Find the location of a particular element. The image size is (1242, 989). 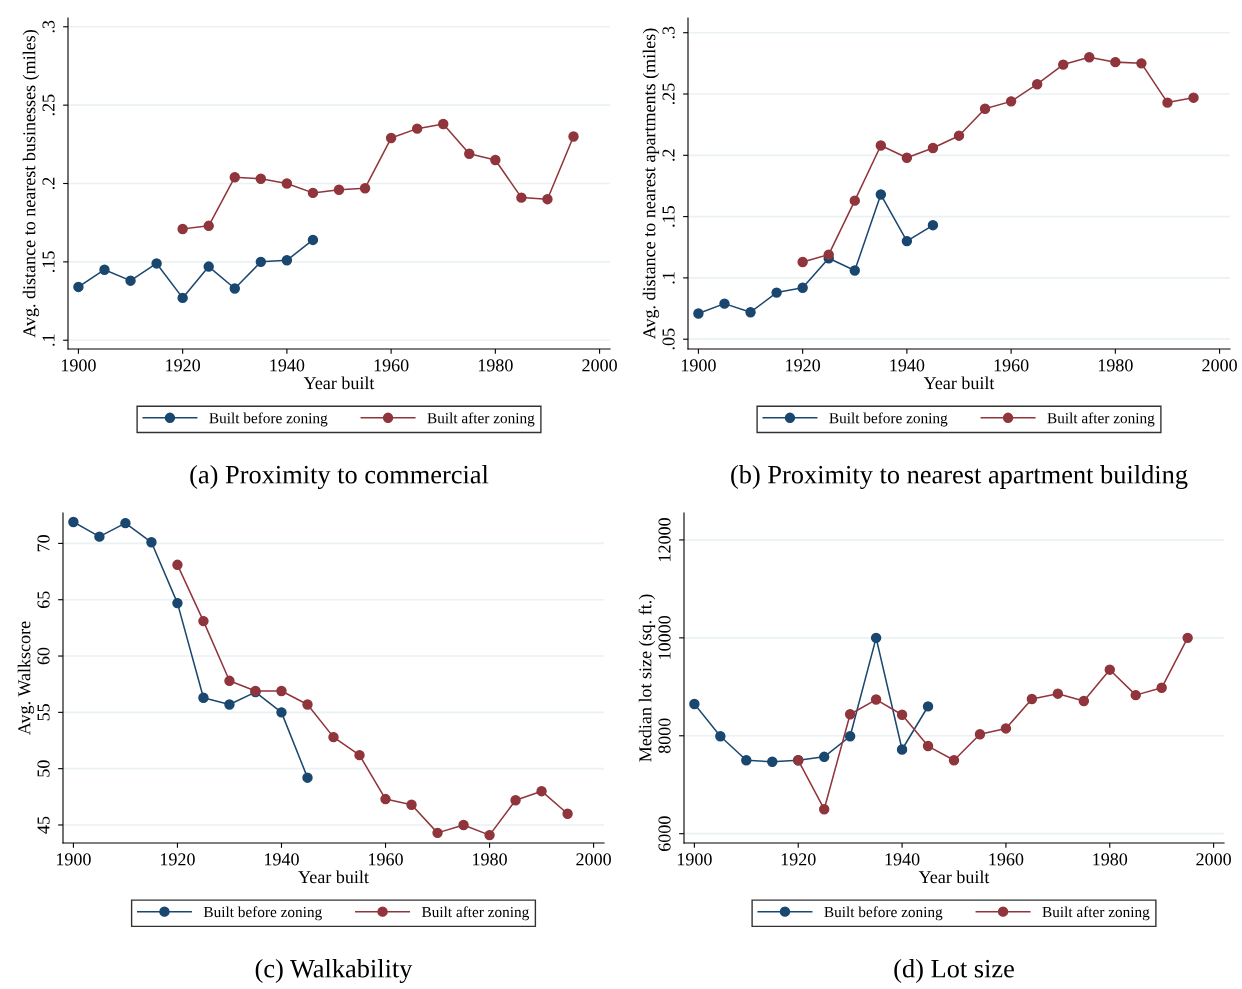

text: (a) Proximity to commercial is located at coordinates (339, 477).